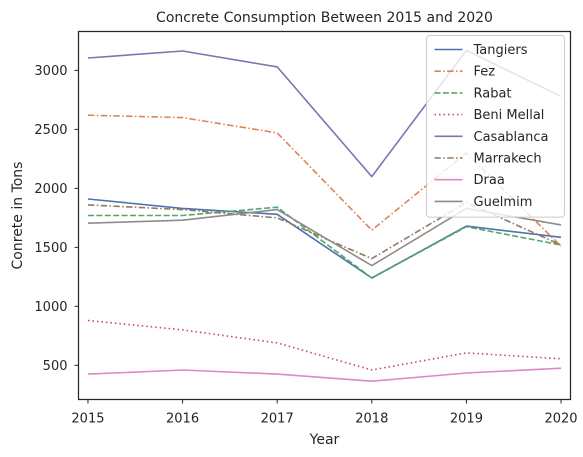 Image resolution: width=583 pixels, height=457 pixels. Describe the element at coordinates (485, 72) in the screenshot. I see `legend-label: Fez` at that location.